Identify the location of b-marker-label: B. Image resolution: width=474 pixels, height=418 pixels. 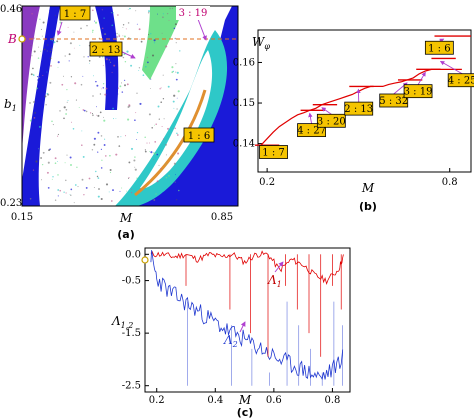
(12, 39).